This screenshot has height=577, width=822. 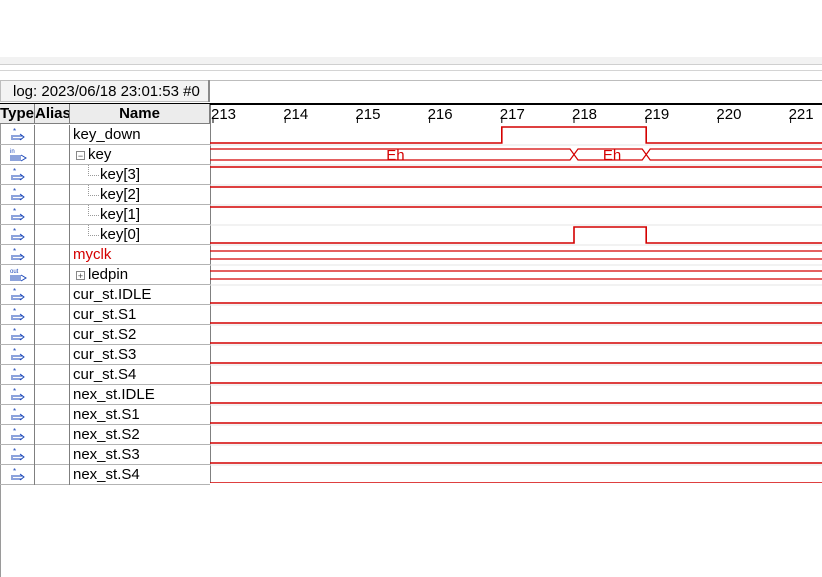 I want to click on signal-row: * nex_st.IDLE, so click(x=105, y=395).